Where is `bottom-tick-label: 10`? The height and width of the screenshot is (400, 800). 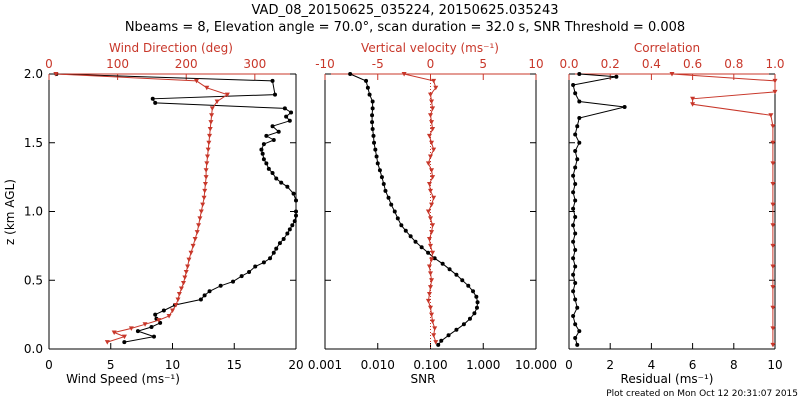
bottom-tick-label: 10 is located at coordinates (774, 365).